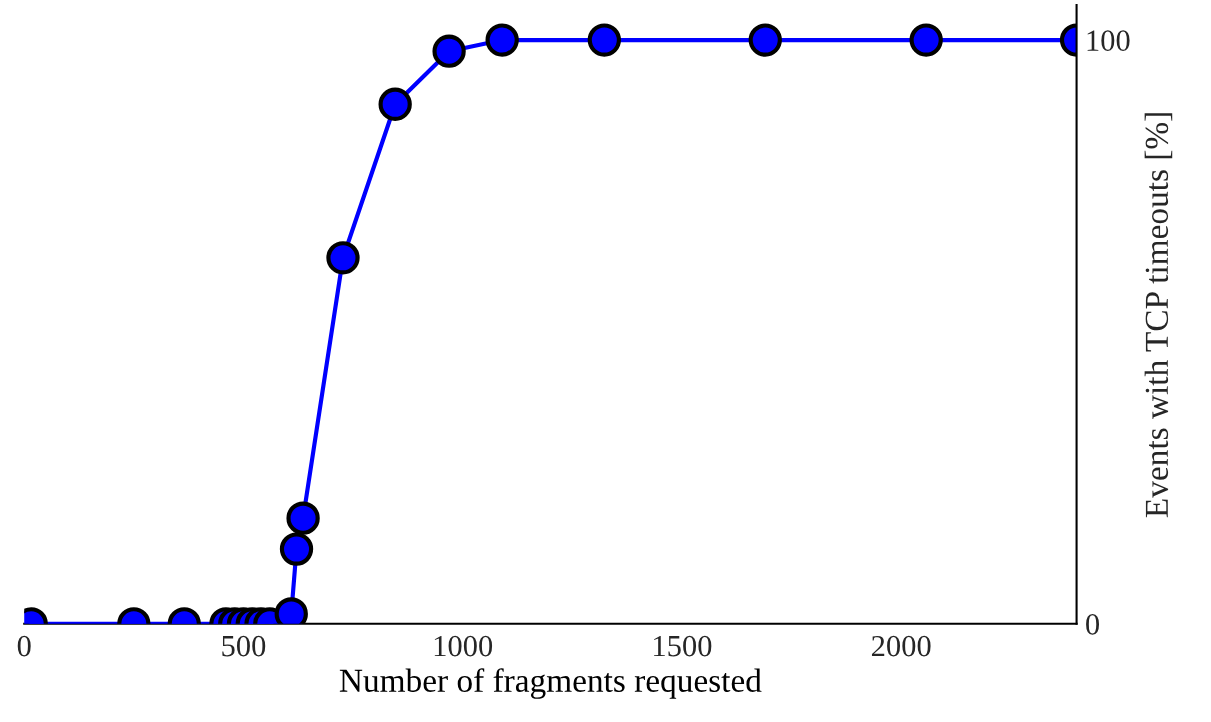  What do you see at coordinates (244, 646) in the screenshot?
I see `x-tick-label: 500` at bounding box center [244, 646].